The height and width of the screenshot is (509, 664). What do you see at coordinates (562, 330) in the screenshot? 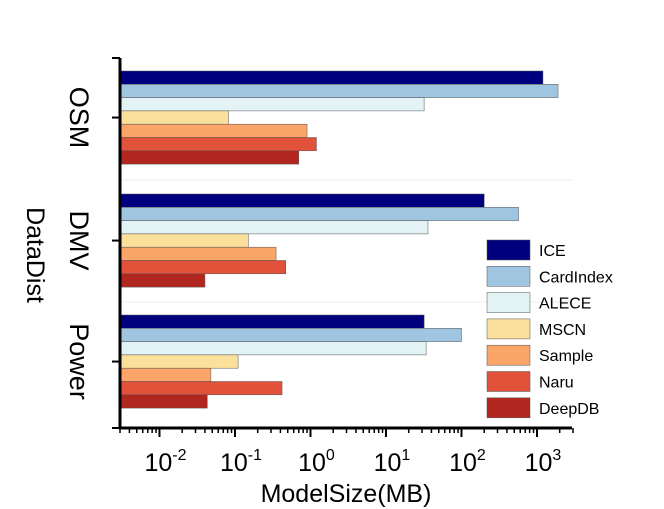
I see `legend-label-mscn: MSCN` at bounding box center [562, 330].